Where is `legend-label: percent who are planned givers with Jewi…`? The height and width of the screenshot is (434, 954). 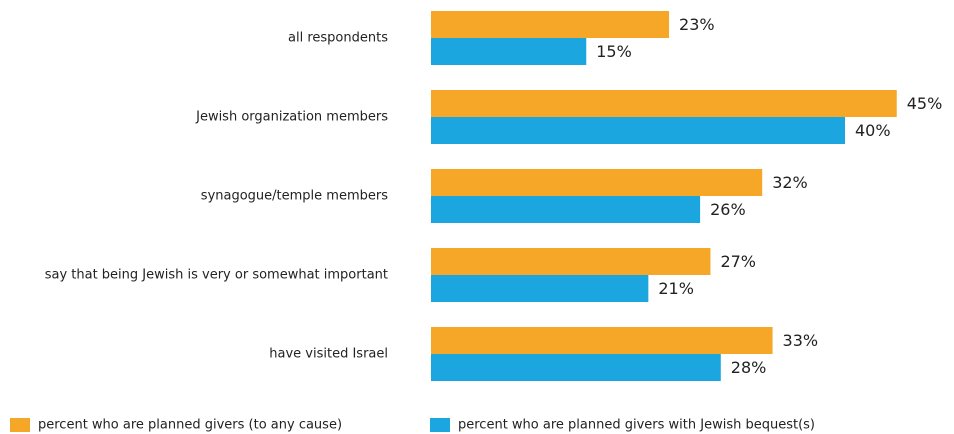
legend-label: percent who are planned givers with Jewi… is located at coordinates (636, 425).